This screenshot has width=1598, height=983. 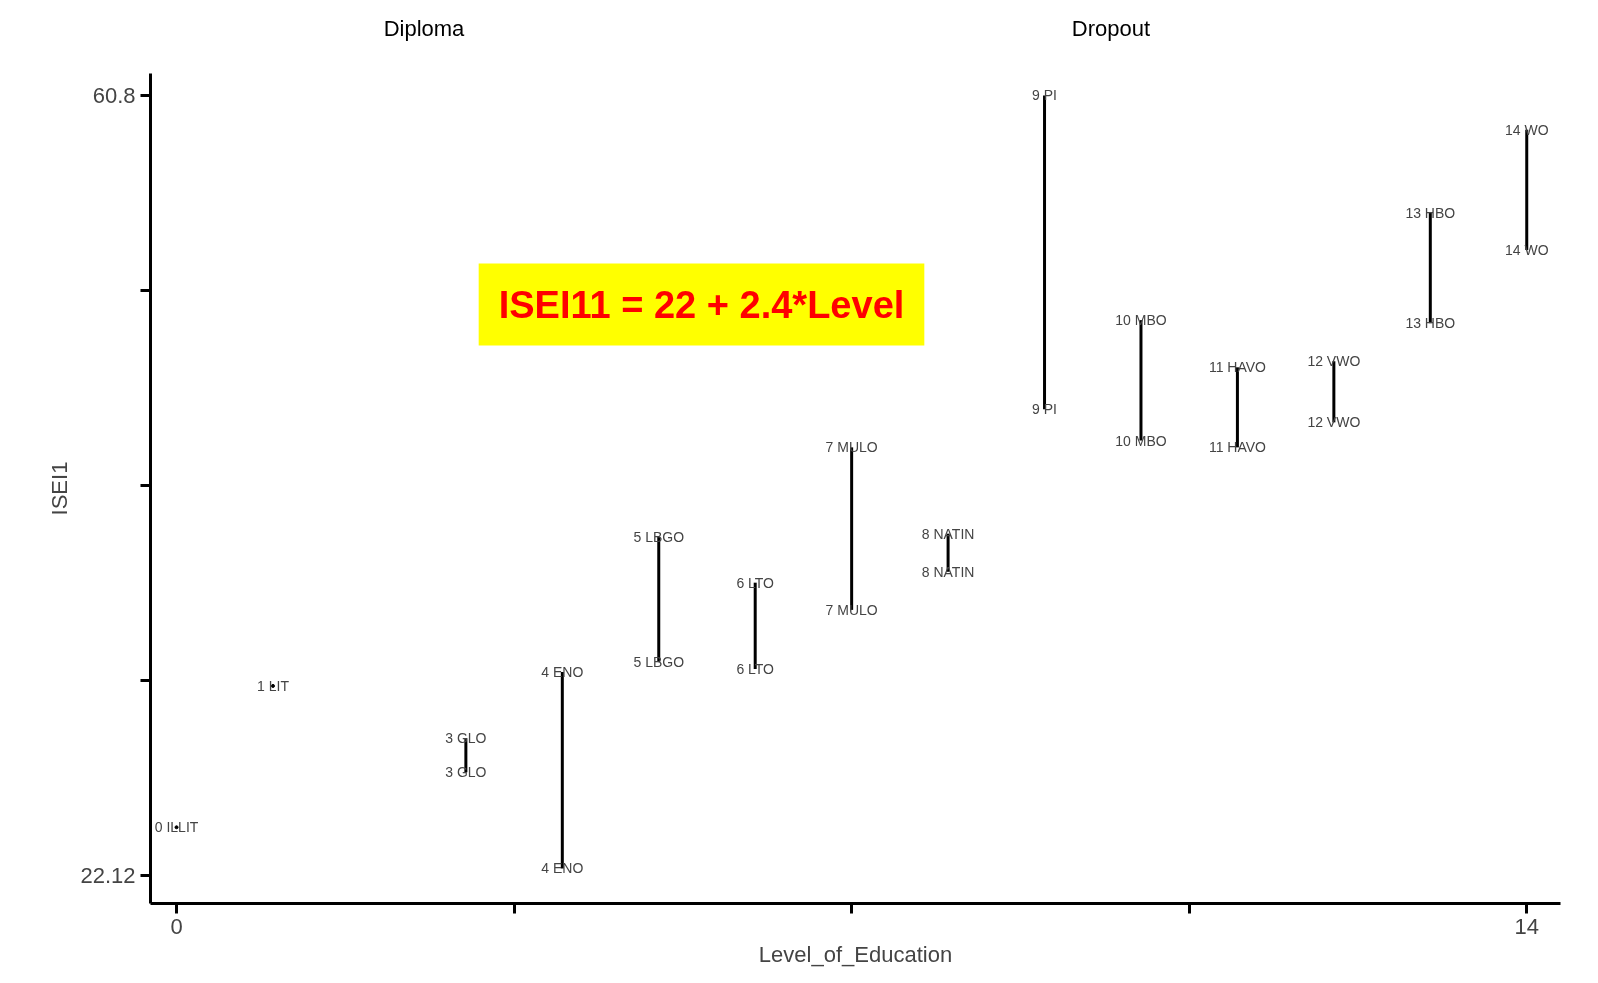 What do you see at coordinates (60, 488) in the screenshot?
I see `y-axis-title: ISEI1` at bounding box center [60, 488].